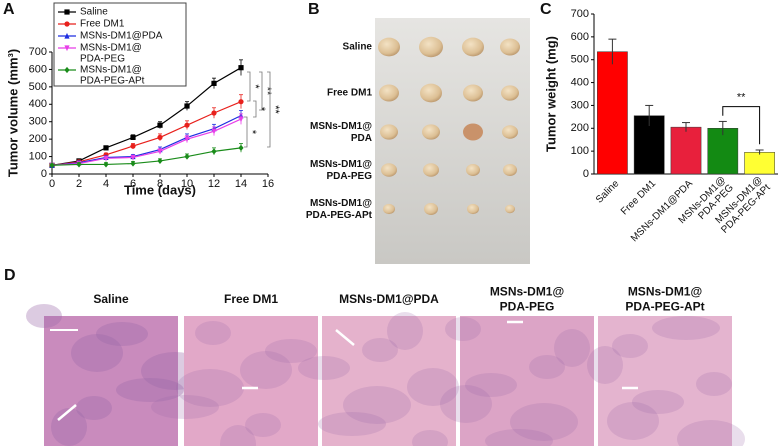  I want to click on x-tick-label: 4, so click(106, 184).